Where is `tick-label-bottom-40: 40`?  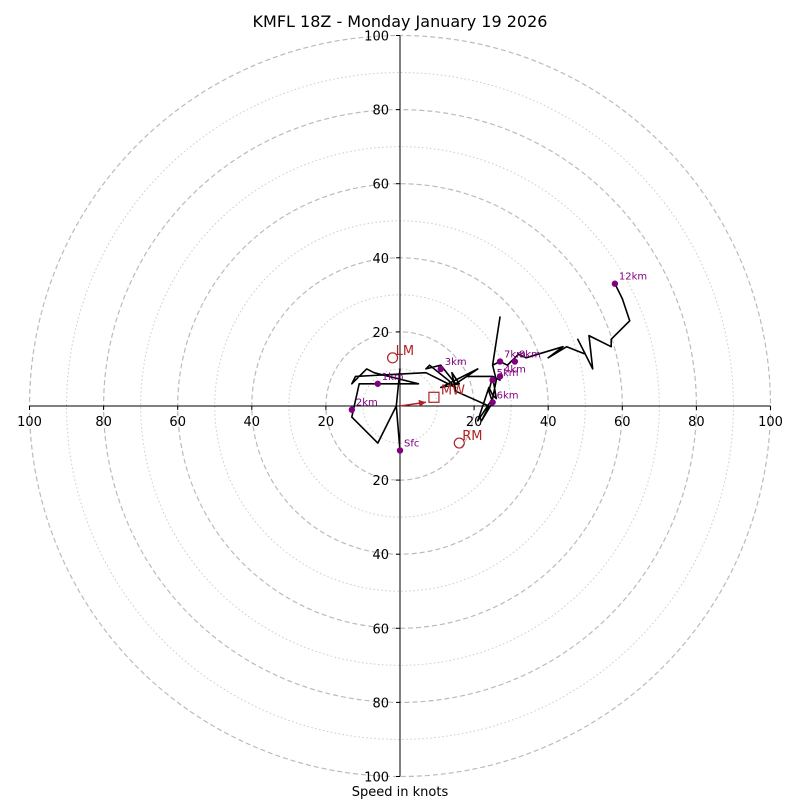
tick-label-bottom-40: 40 is located at coordinates (380, 555).